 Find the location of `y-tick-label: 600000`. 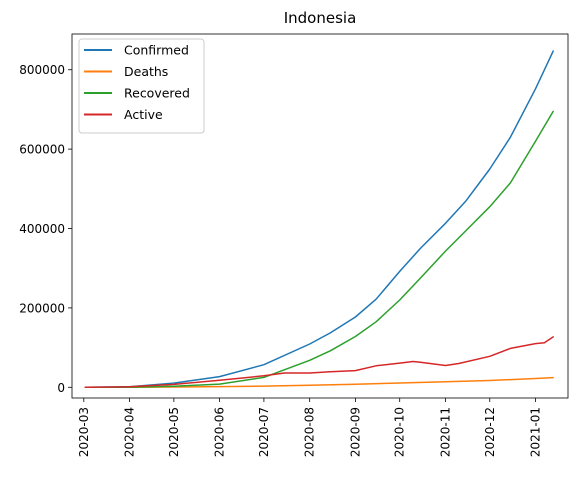

y-tick-label: 600000 is located at coordinates (42, 150).